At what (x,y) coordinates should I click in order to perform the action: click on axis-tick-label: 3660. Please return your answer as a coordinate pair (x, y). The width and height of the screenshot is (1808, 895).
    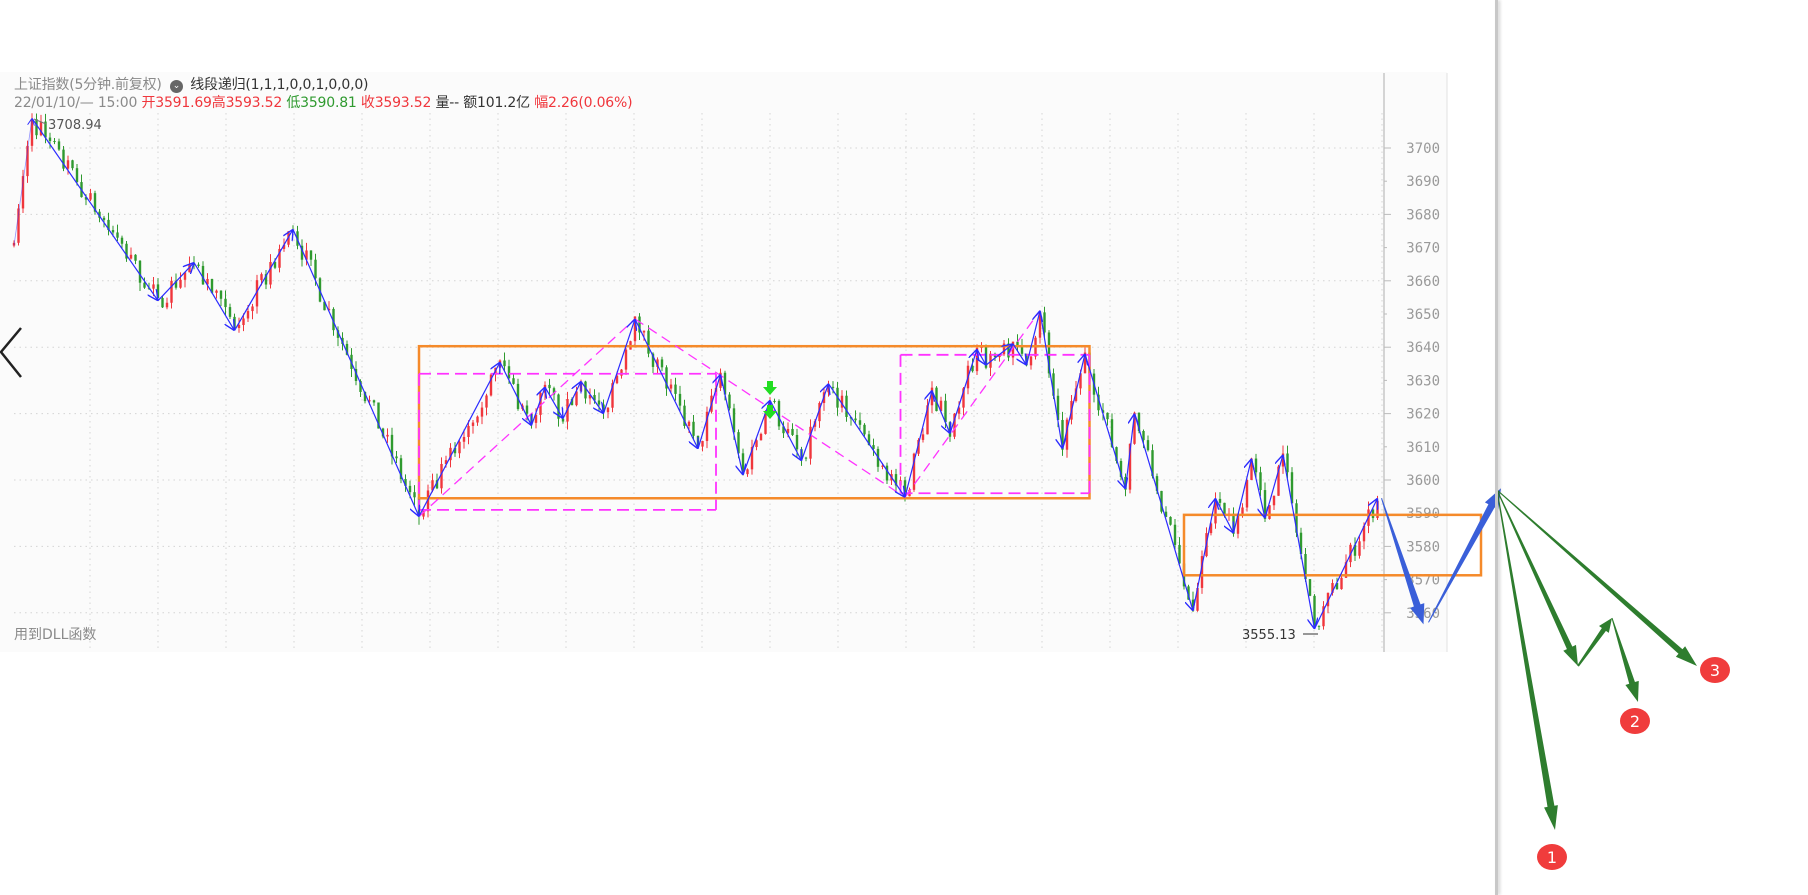
    Looking at the image, I should click on (1423, 282).